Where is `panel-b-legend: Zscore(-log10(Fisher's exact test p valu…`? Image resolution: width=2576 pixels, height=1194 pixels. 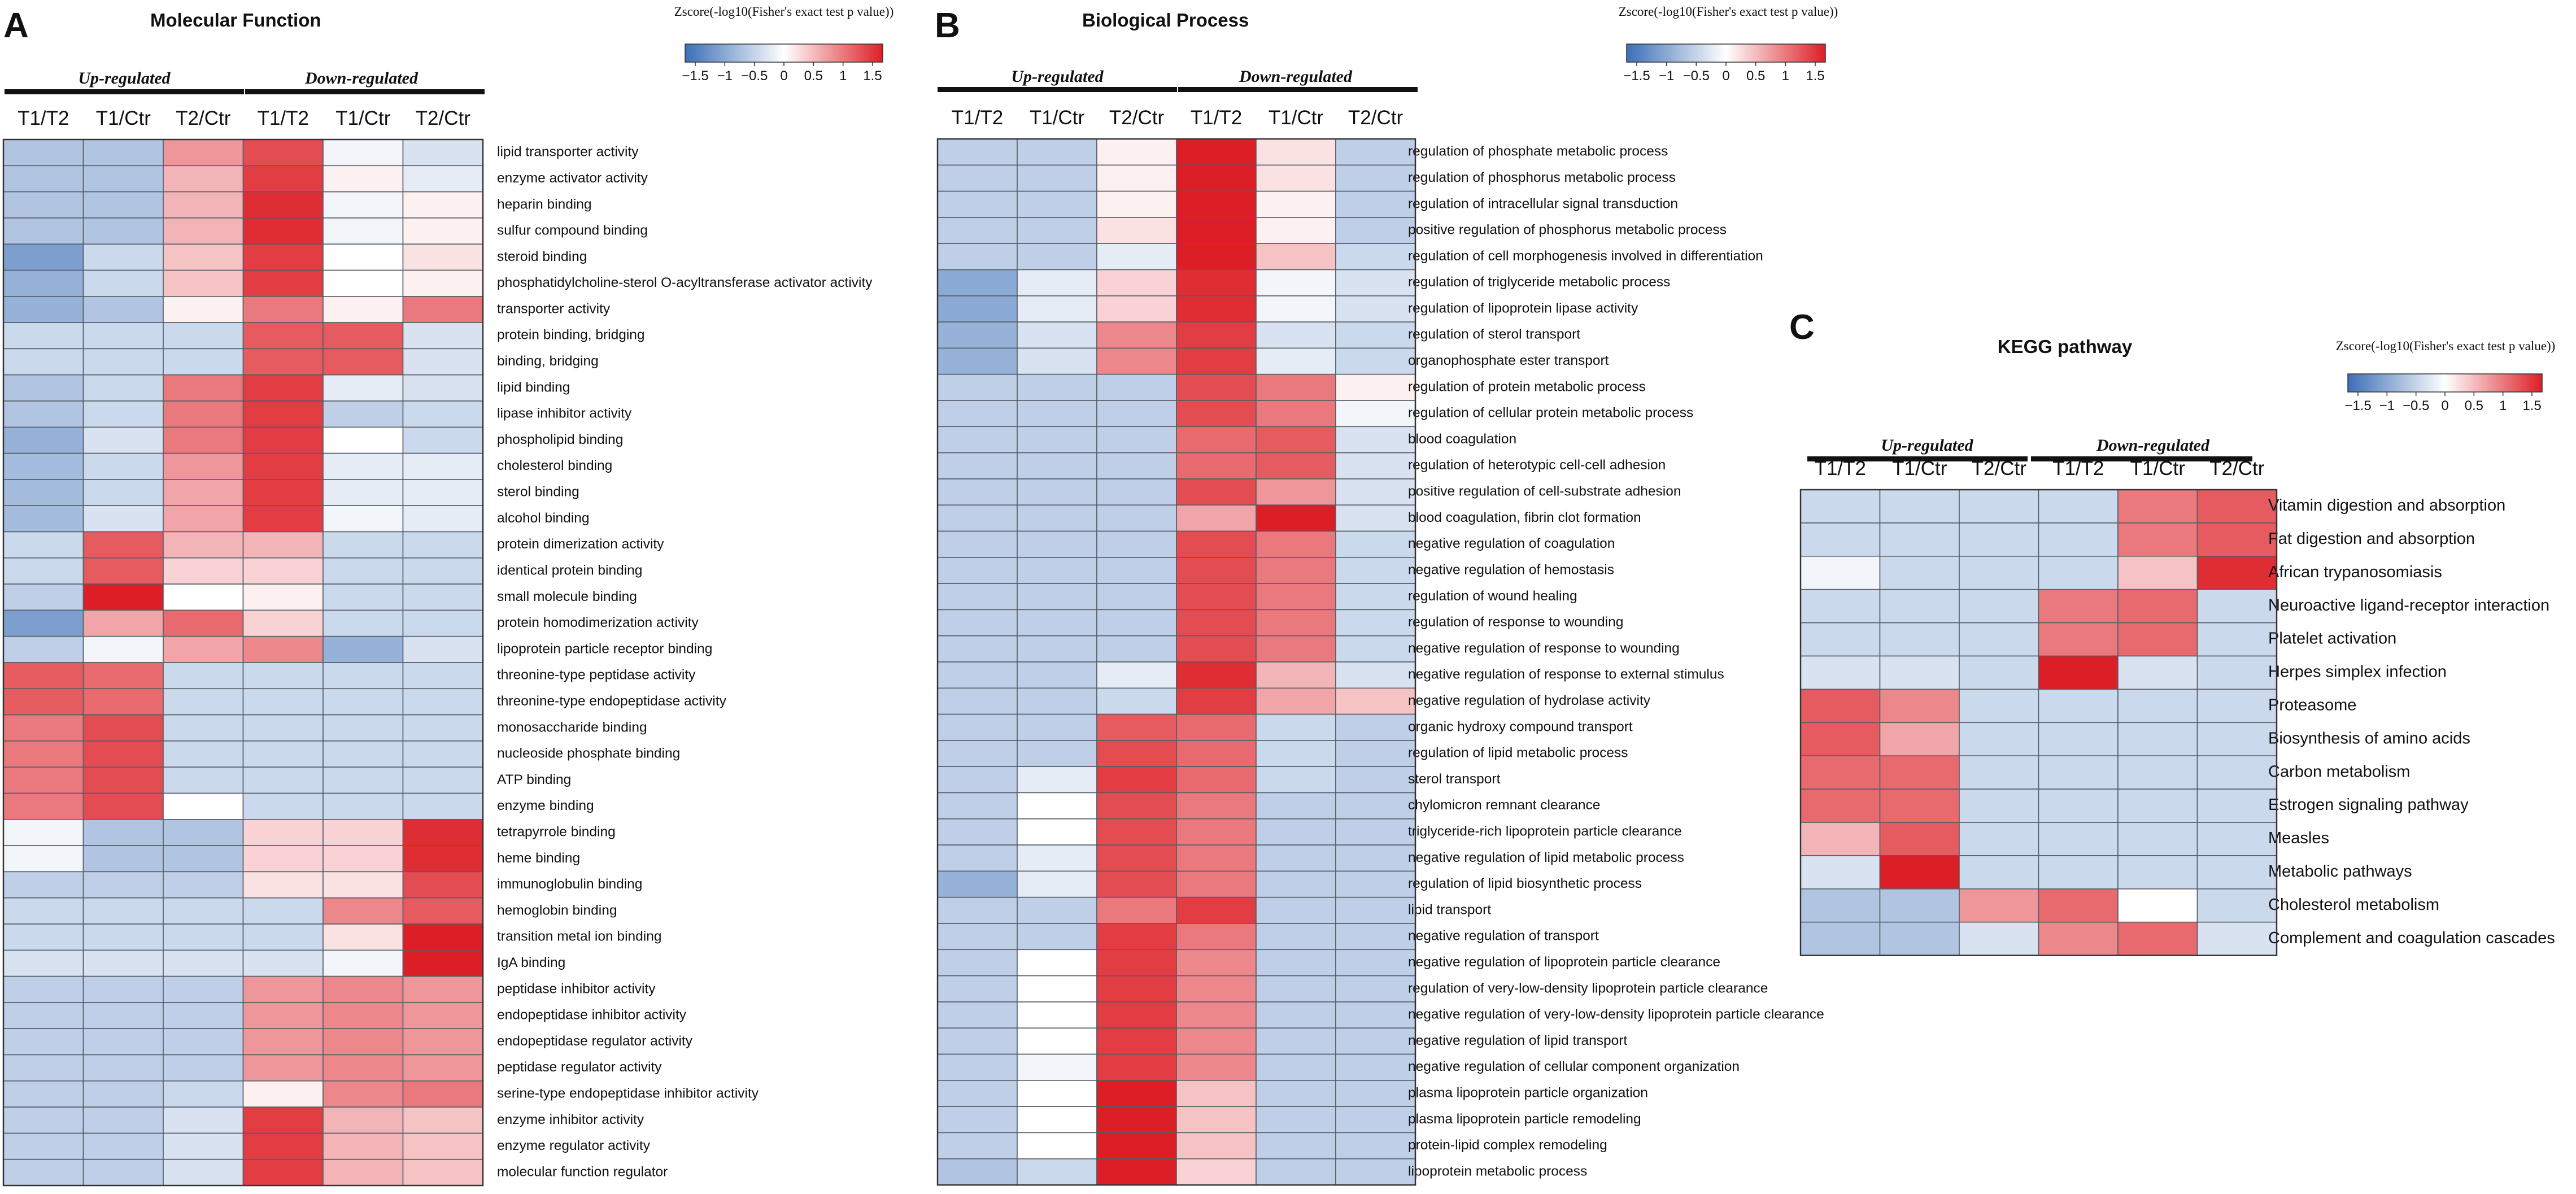
panel-b-legend: Zscore(-log10(Fisher's exact test p valu… is located at coordinates (1728, 44).